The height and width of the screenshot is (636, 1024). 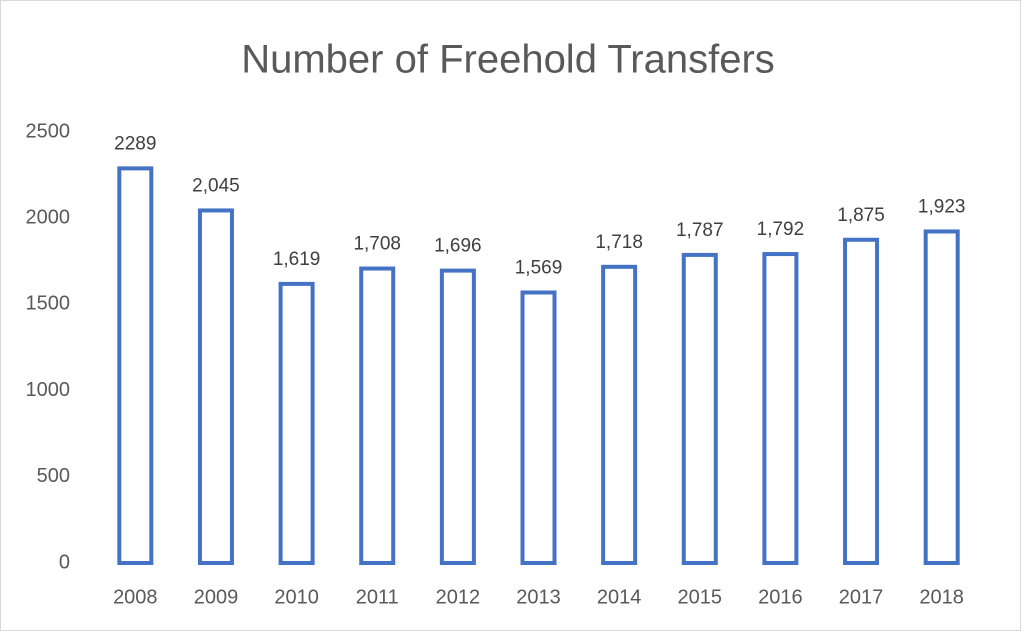 What do you see at coordinates (377, 597) in the screenshot?
I see `x-tick-label: 2011` at bounding box center [377, 597].